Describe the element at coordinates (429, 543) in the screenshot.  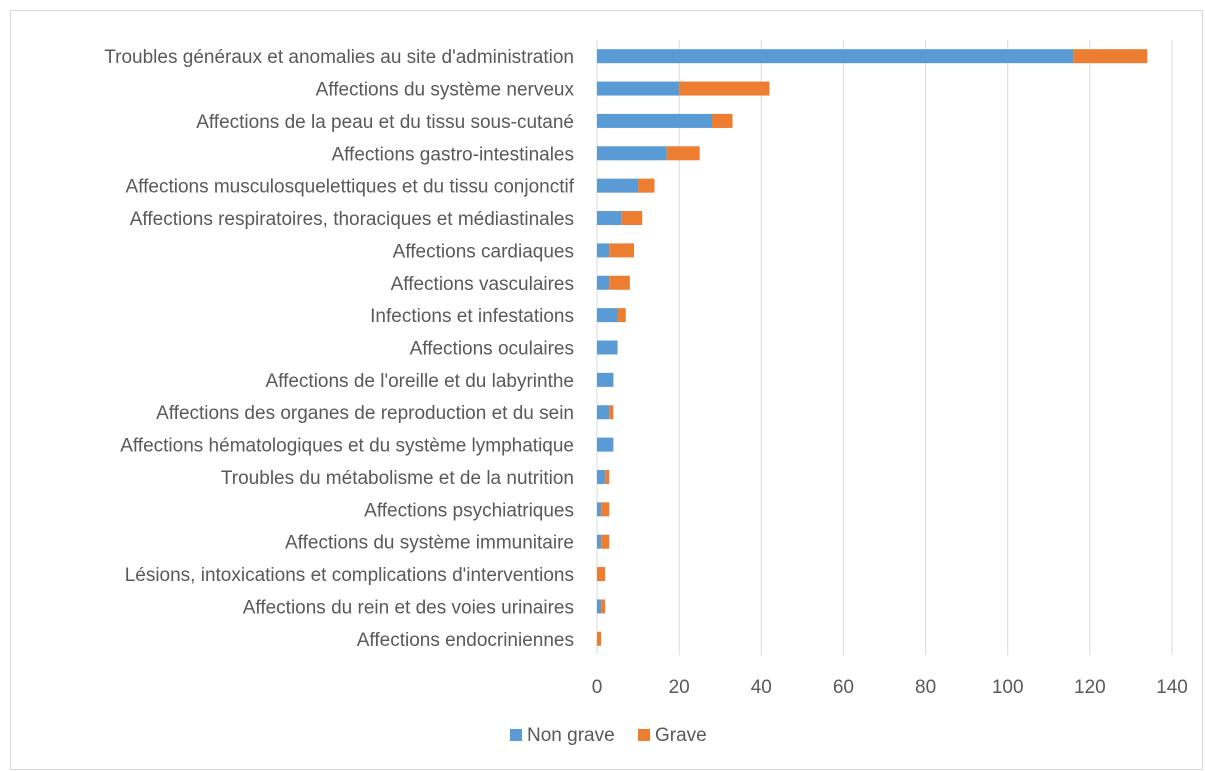
I see `category-label: Affections du système immunitaire` at that location.